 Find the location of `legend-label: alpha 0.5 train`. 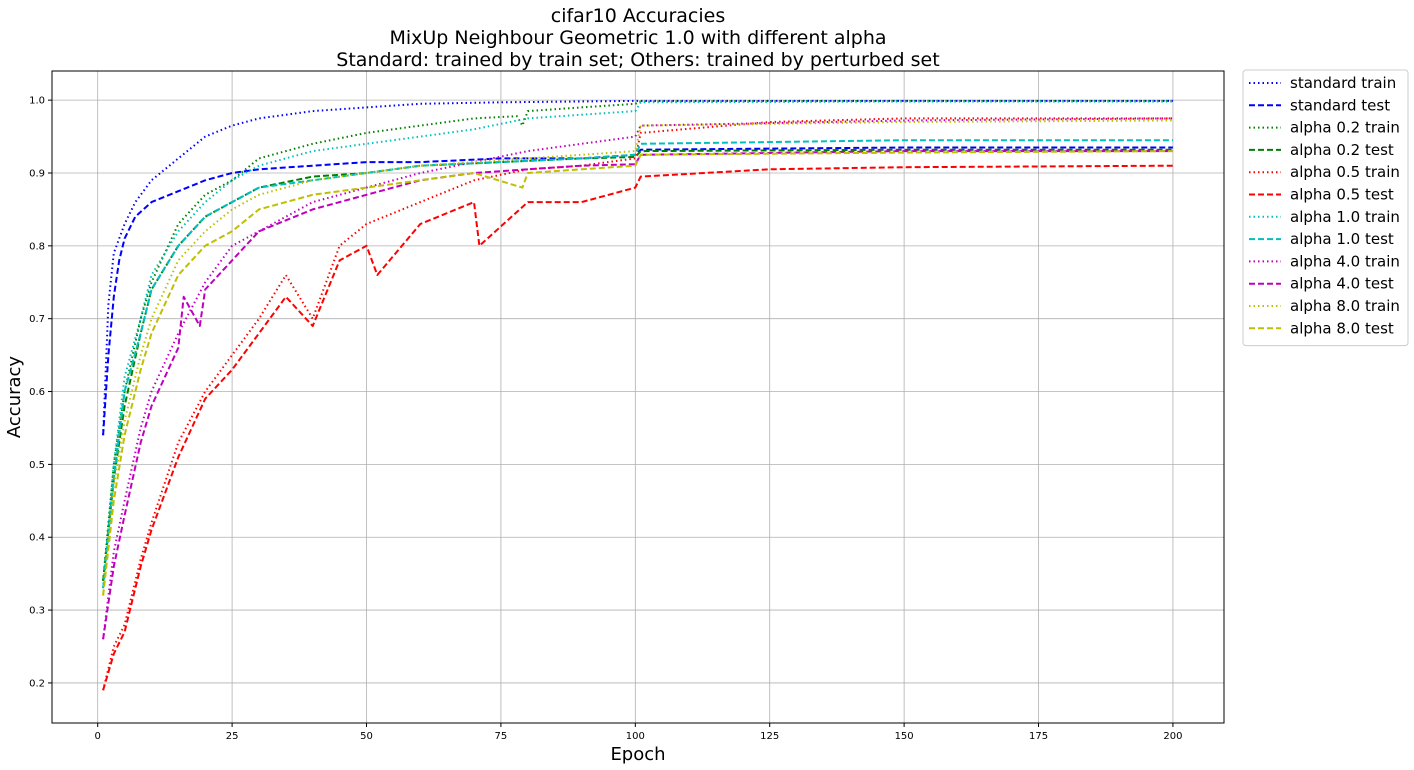

legend-label: alpha 0.5 train is located at coordinates (1345, 172).